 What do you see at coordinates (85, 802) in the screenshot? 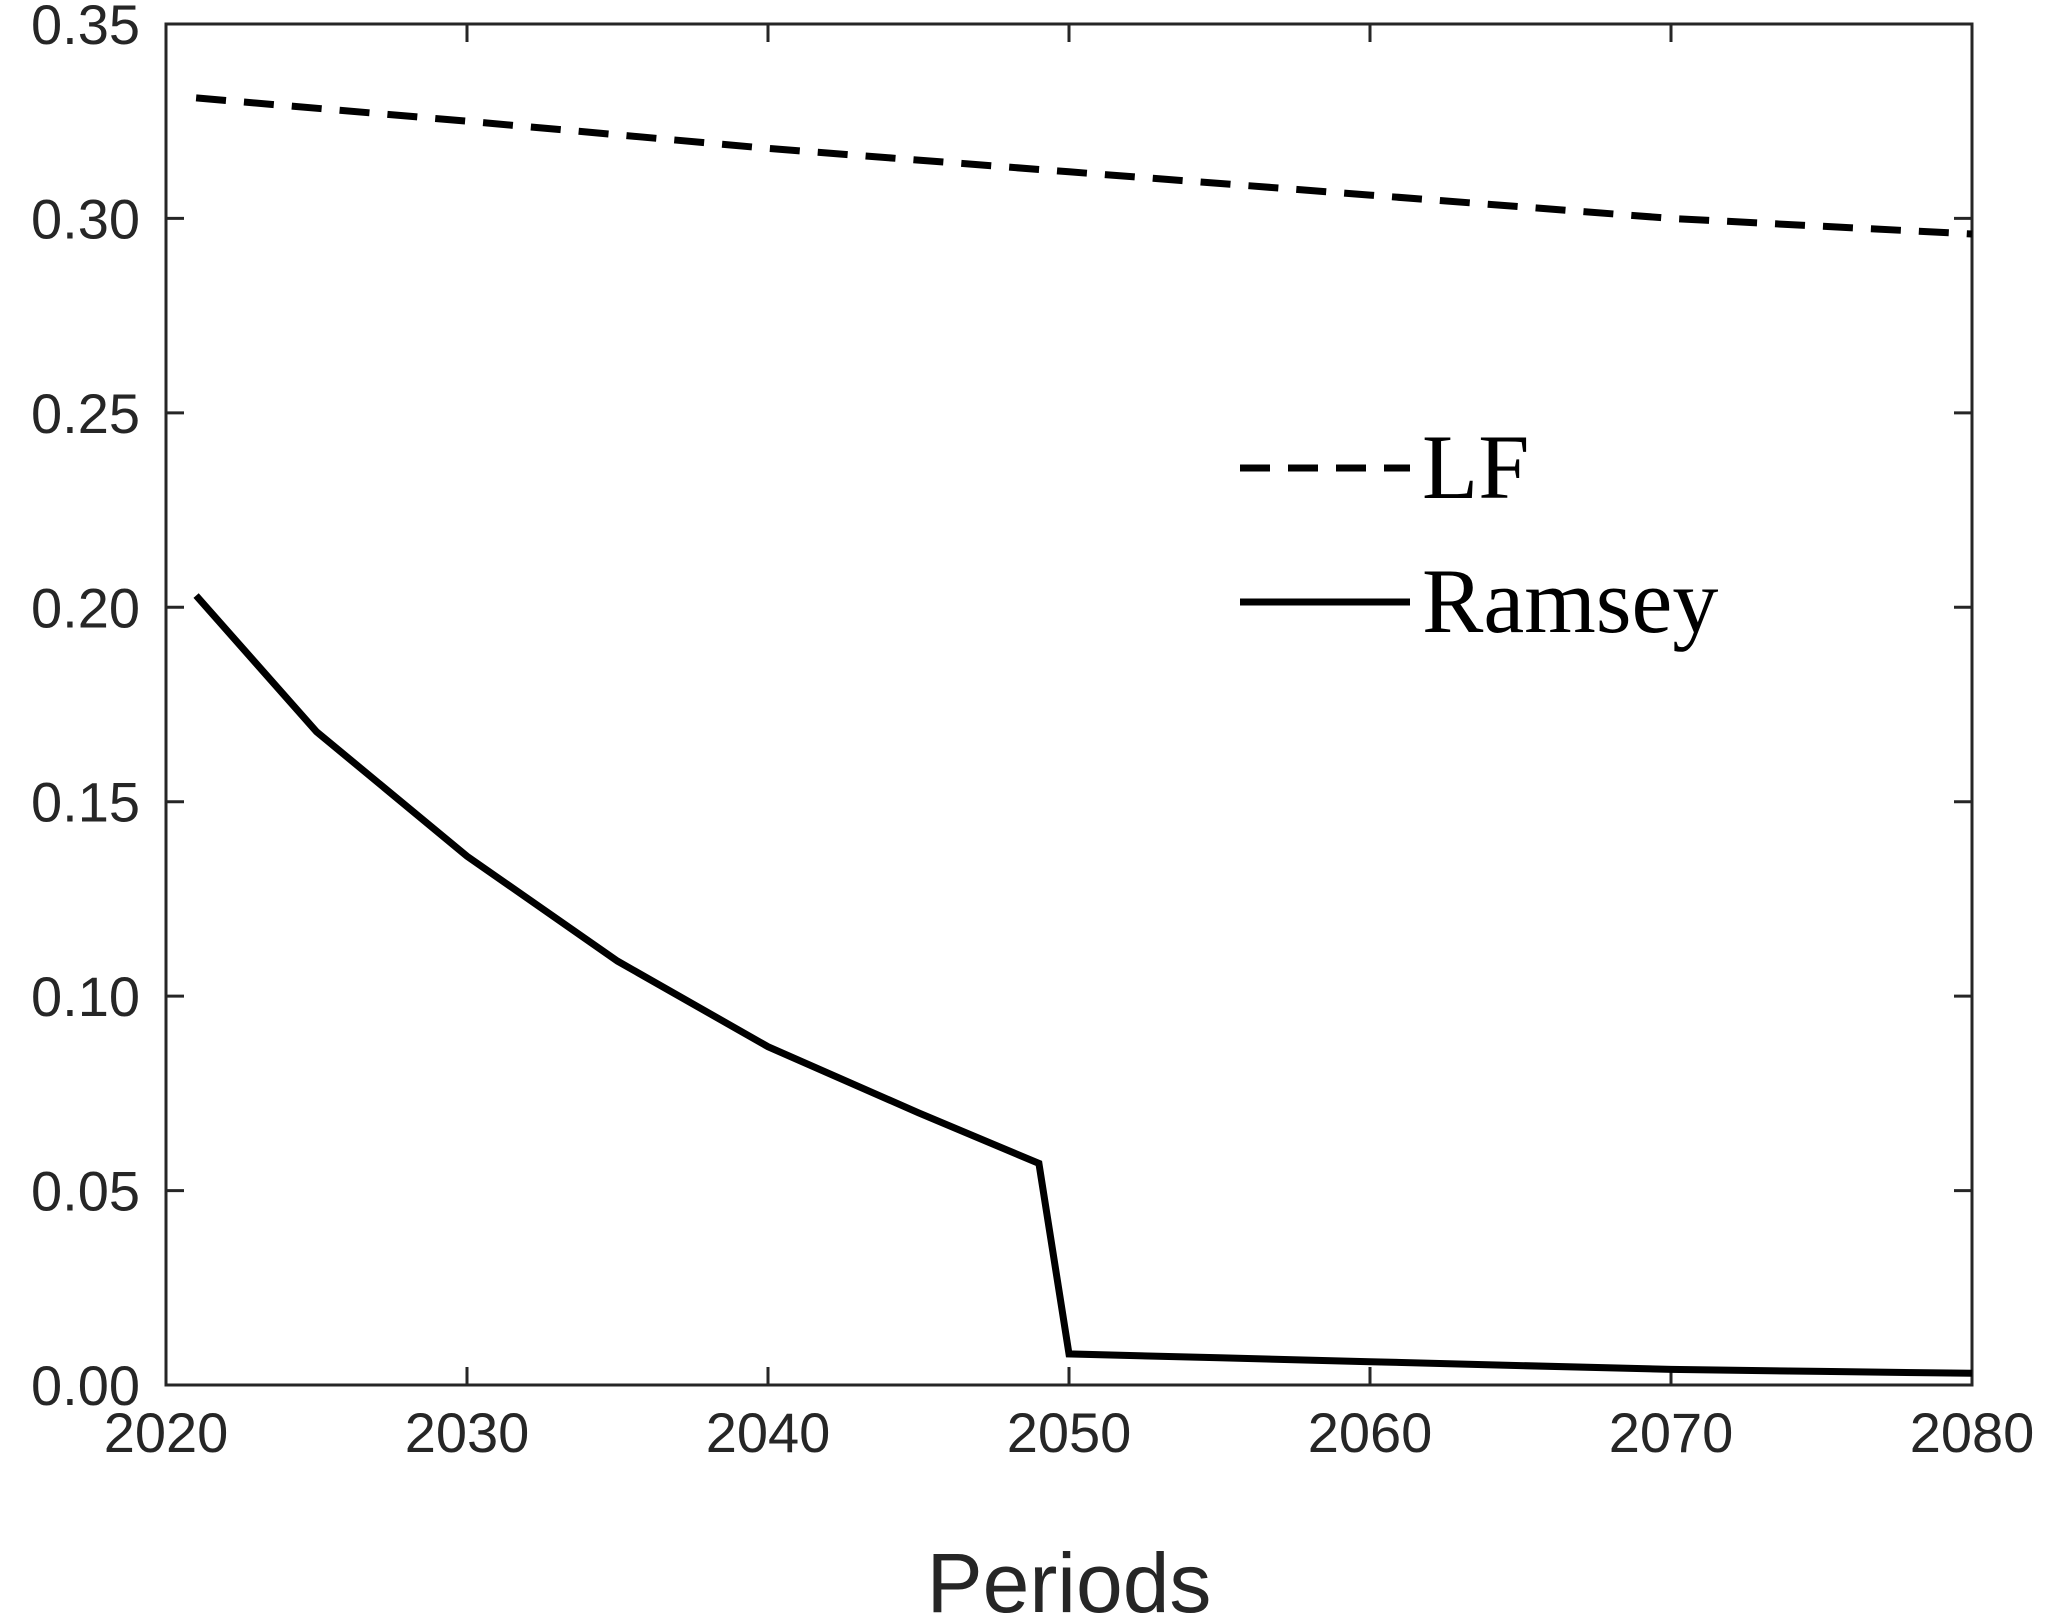
I see `y-tick-label: 0.15` at bounding box center [85, 802].